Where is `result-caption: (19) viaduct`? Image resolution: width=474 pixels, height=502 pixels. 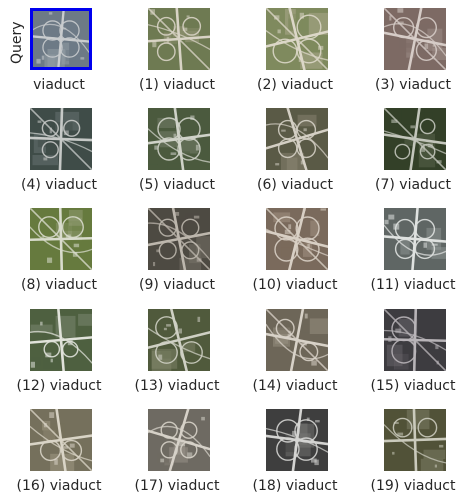 result-caption: (19) viaduct is located at coordinates (413, 486).